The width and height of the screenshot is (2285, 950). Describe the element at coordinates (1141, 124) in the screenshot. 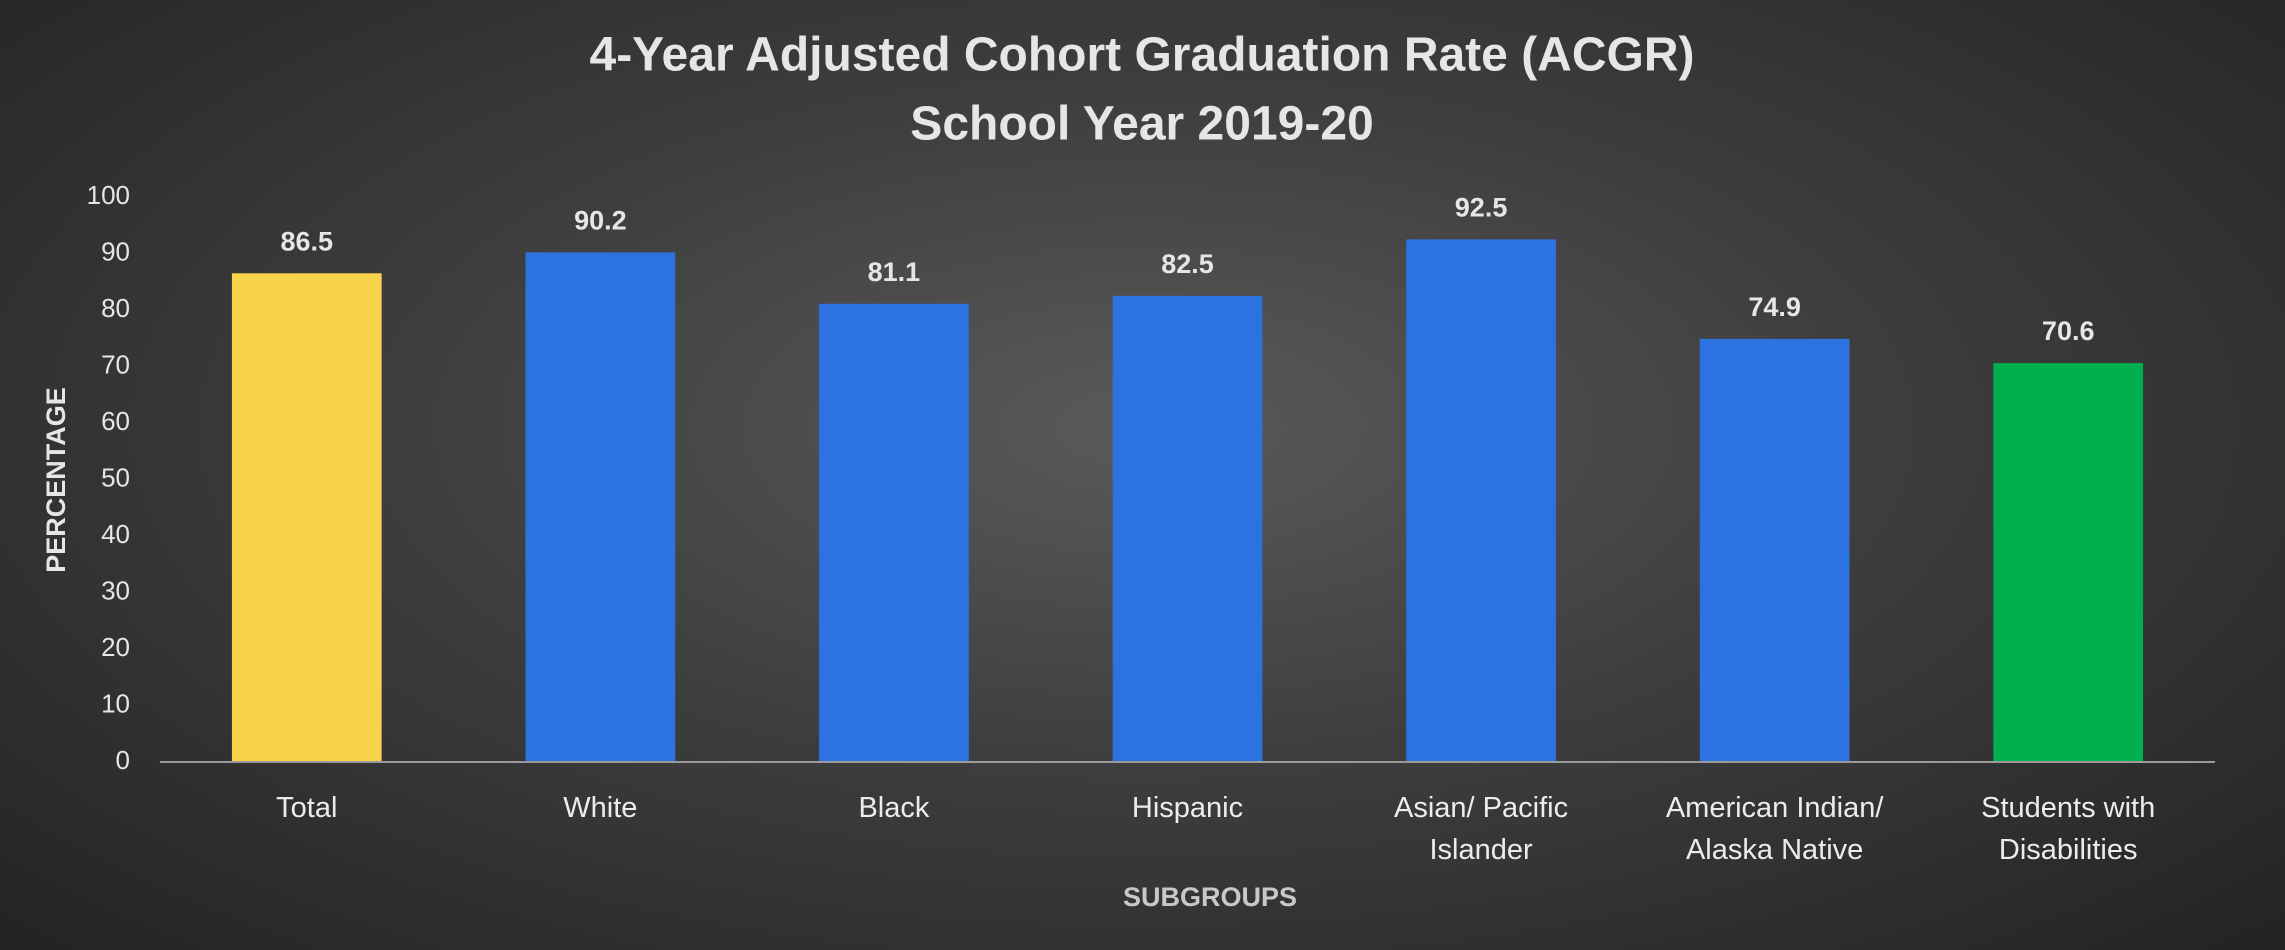

I see `chart-subtitle: School Year 2019-20` at that location.